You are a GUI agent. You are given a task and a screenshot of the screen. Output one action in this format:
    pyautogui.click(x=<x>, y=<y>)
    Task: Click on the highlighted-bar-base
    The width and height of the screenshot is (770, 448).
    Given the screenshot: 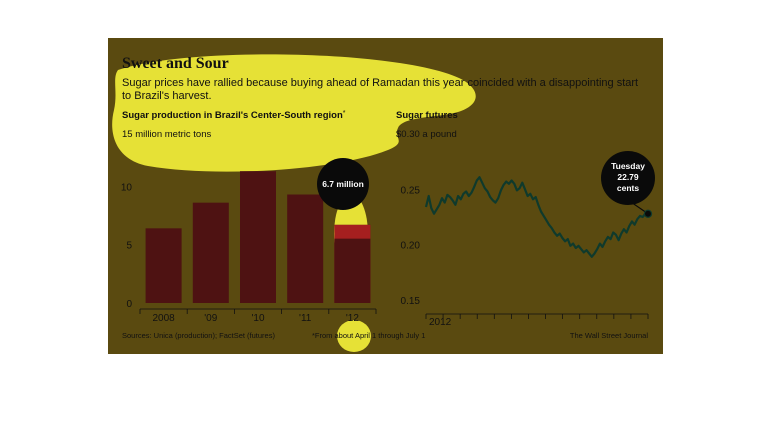 What is the action you would take?
    pyautogui.click(x=352, y=270)
    